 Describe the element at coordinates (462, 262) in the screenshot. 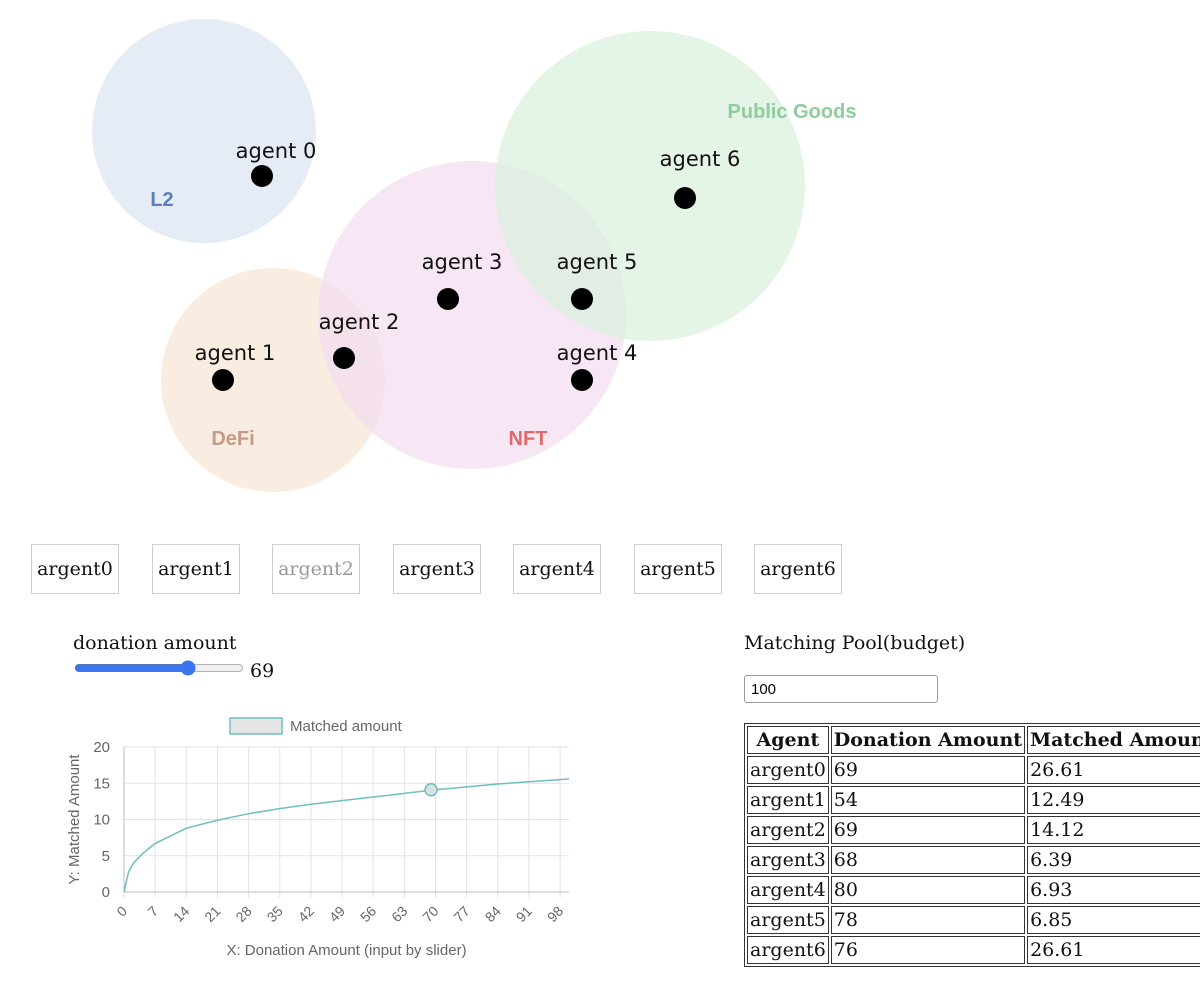

I see `agent-label: agent 3` at that location.